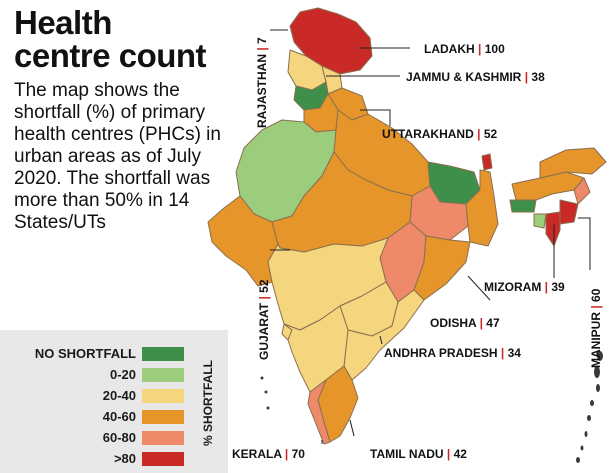  I want to click on title-line-1: Health, so click(63, 22).